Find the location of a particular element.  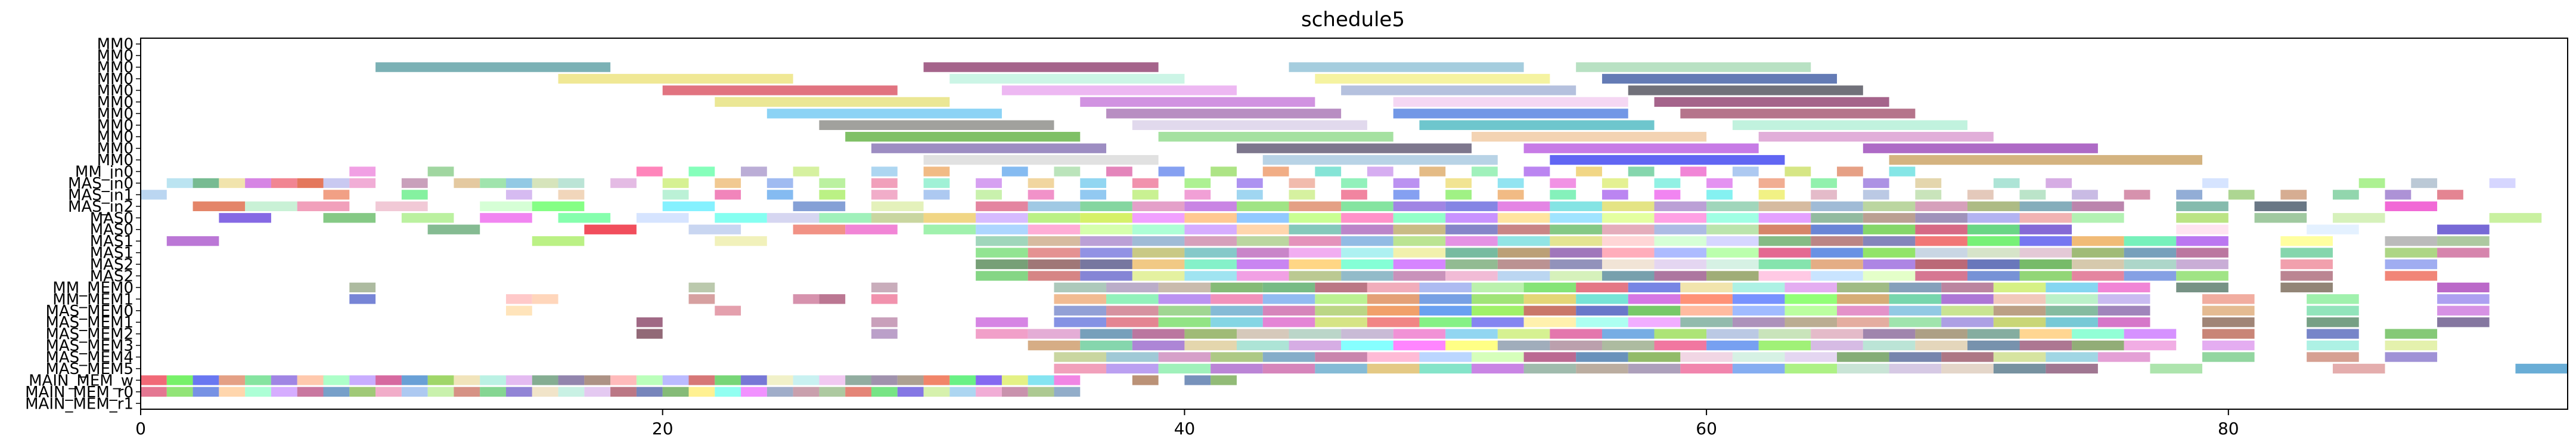

y-tick-label: MAIN_MEM_r1 is located at coordinates (80, 404).